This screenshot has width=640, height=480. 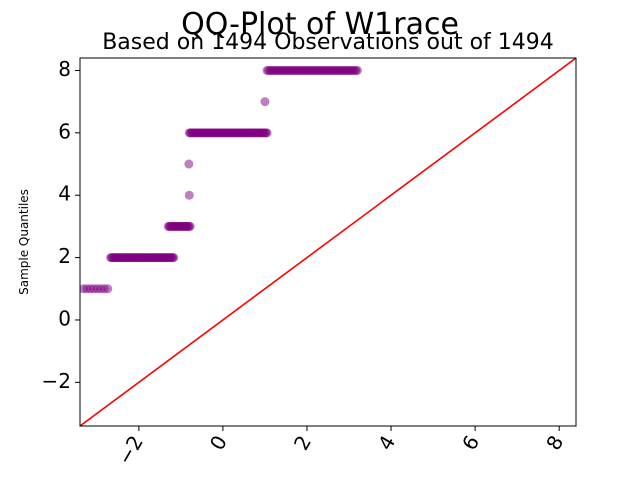 I want to click on y-tick-label: 6, so click(x=64, y=131).